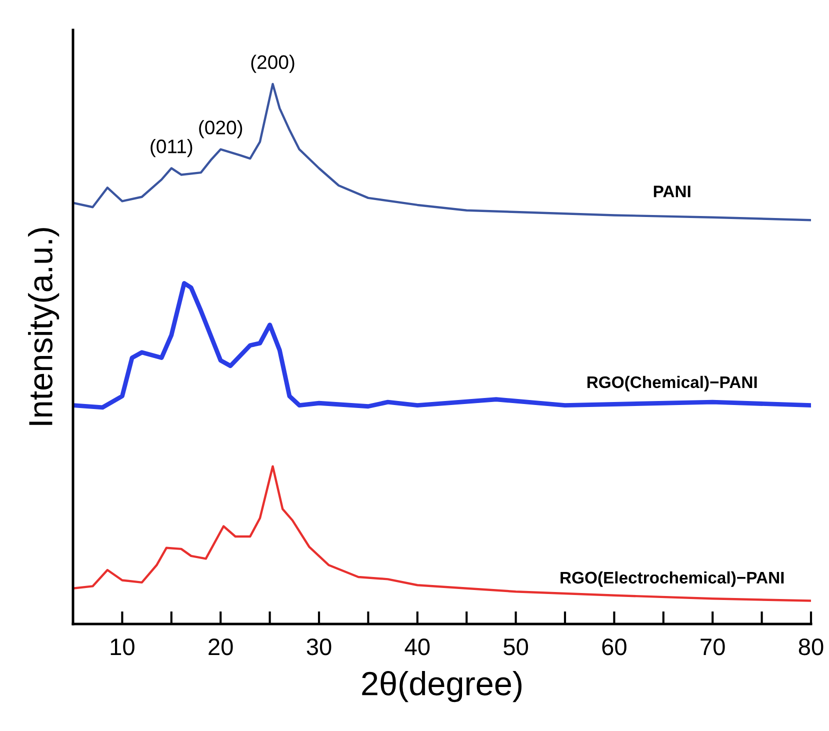 This screenshot has width=829, height=731. What do you see at coordinates (319, 647) in the screenshot?
I see `x-tick-label: 30` at bounding box center [319, 647].